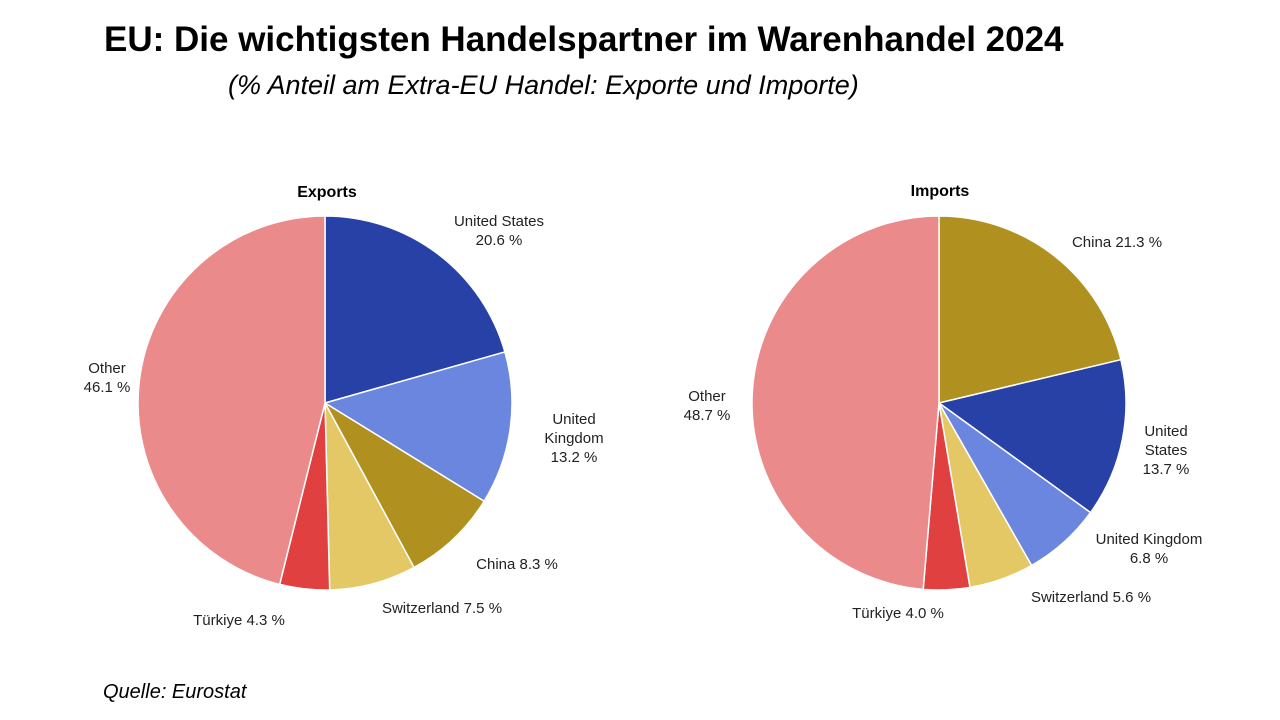 Image resolution: width=1280 pixels, height=720 pixels. What do you see at coordinates (898, 613) in the screenshot?
I see `imports-label-t-rkiye: Türkiye 4.0 %` at bounding box center [898, 613].